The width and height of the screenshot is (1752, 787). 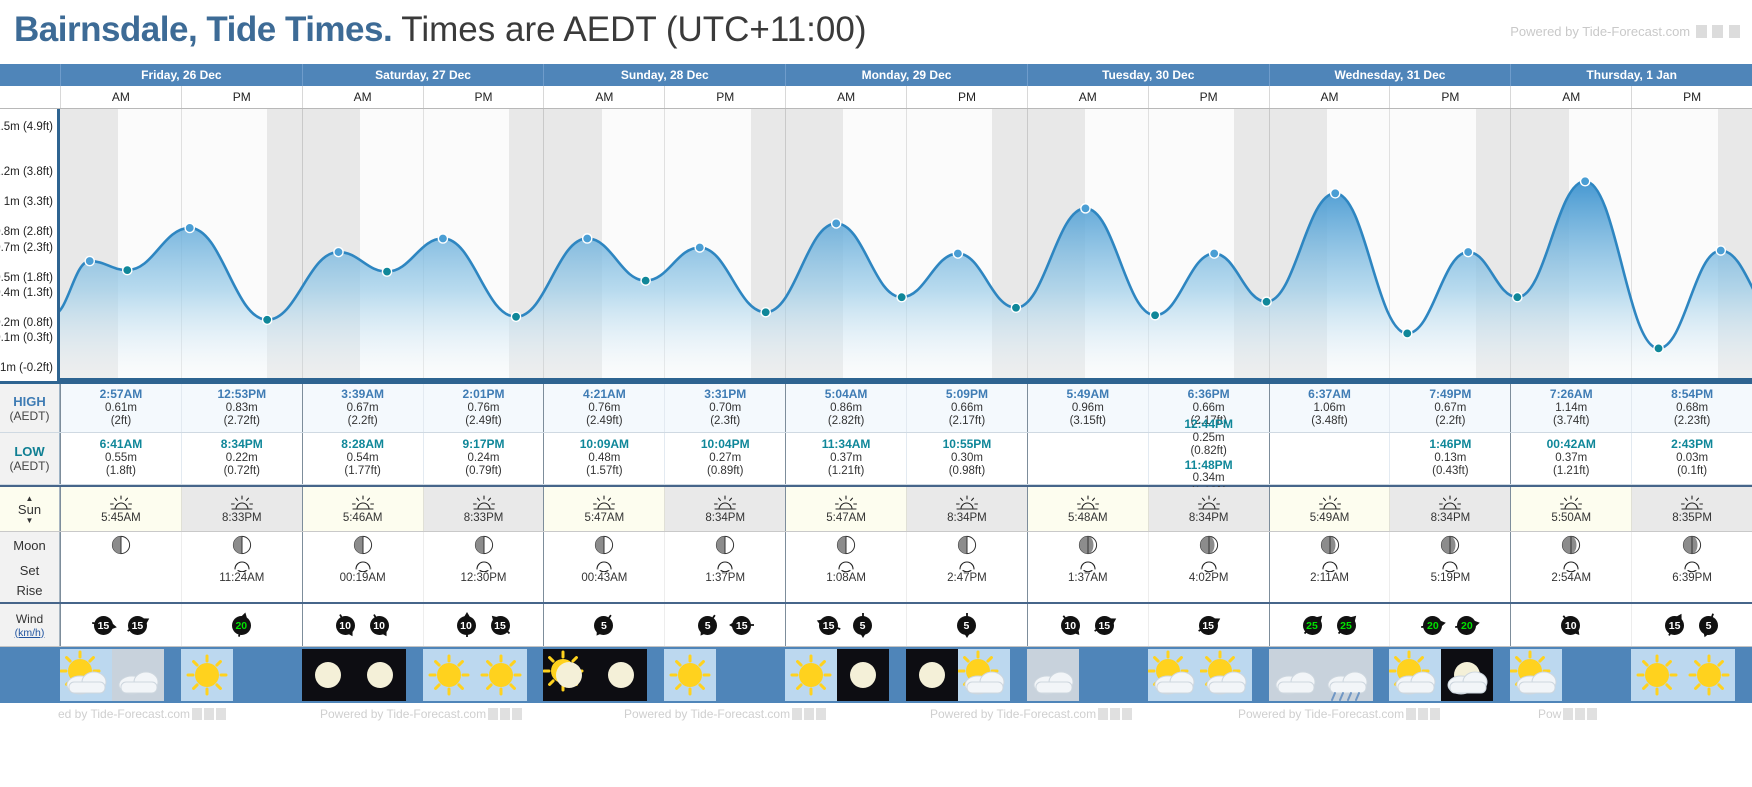 I want to click on high-tide-height-m: 0.70m, so click(x=725, y=407).